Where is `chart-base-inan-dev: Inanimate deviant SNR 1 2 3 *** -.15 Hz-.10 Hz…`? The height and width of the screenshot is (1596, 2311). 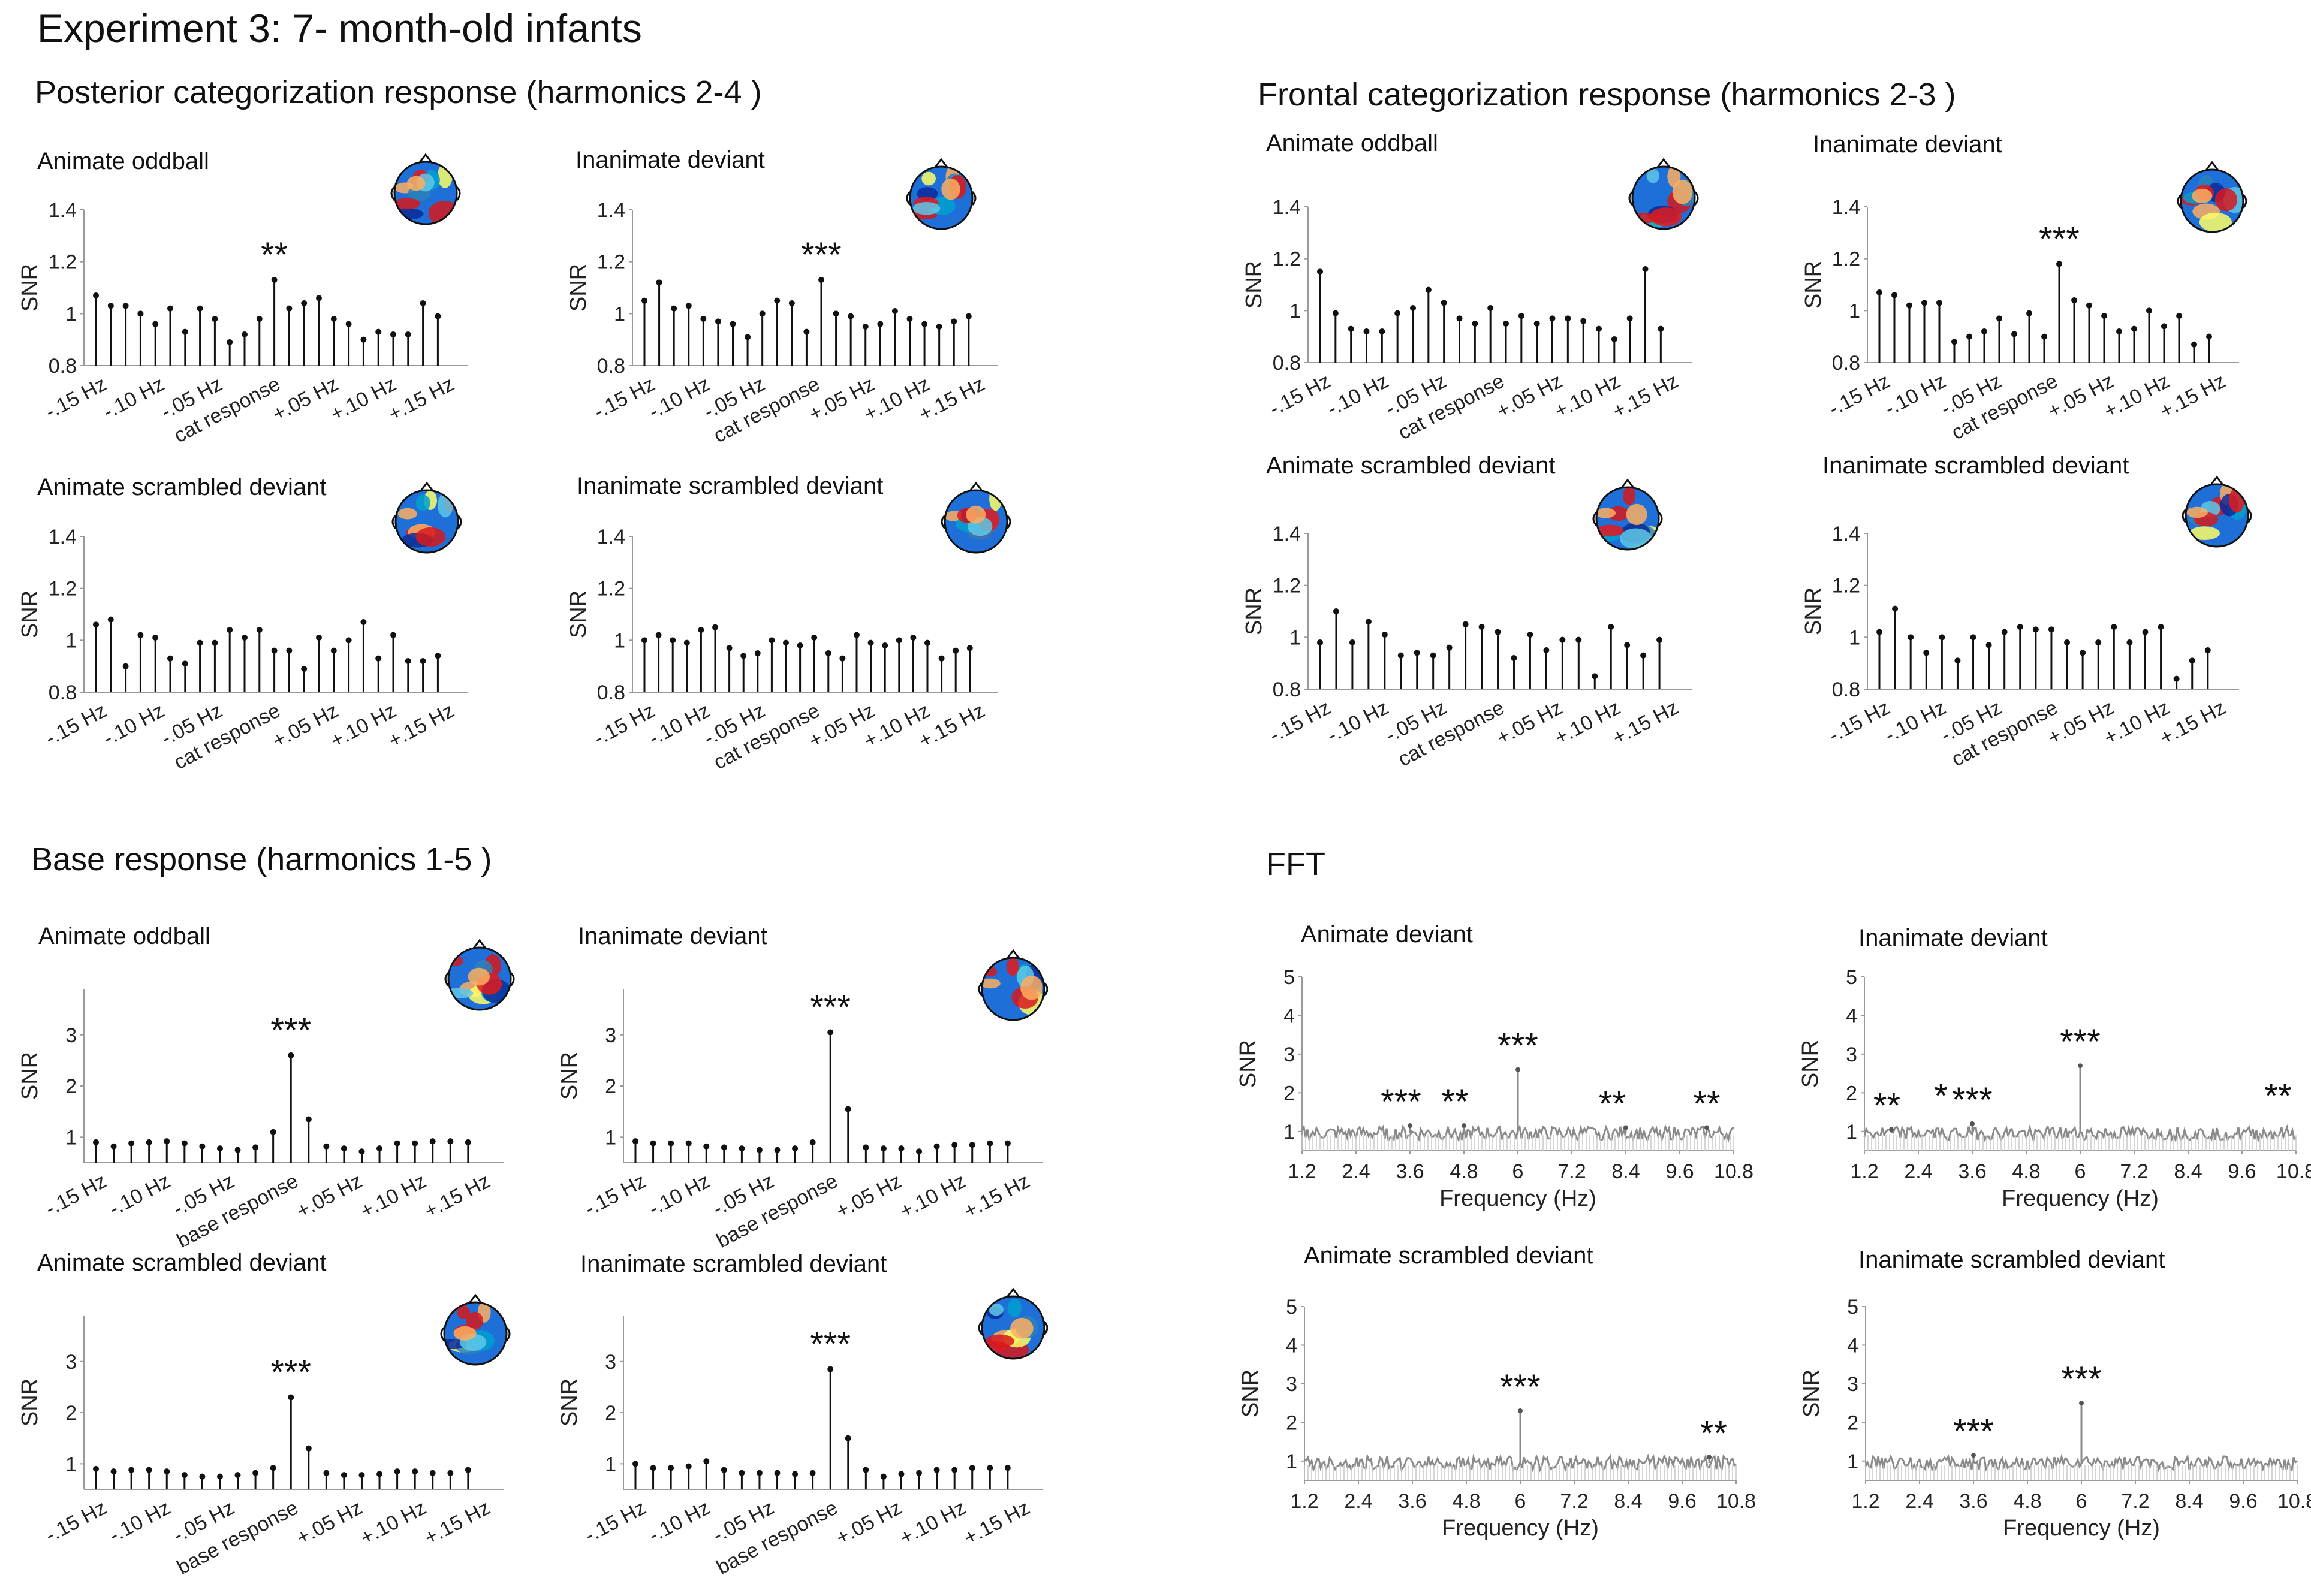 chart-base-inan-dev: Inanimate deviant SNR 1 2 3 *** -.15 Hz-.10 Hz… is located at coordinates (800, 1088).